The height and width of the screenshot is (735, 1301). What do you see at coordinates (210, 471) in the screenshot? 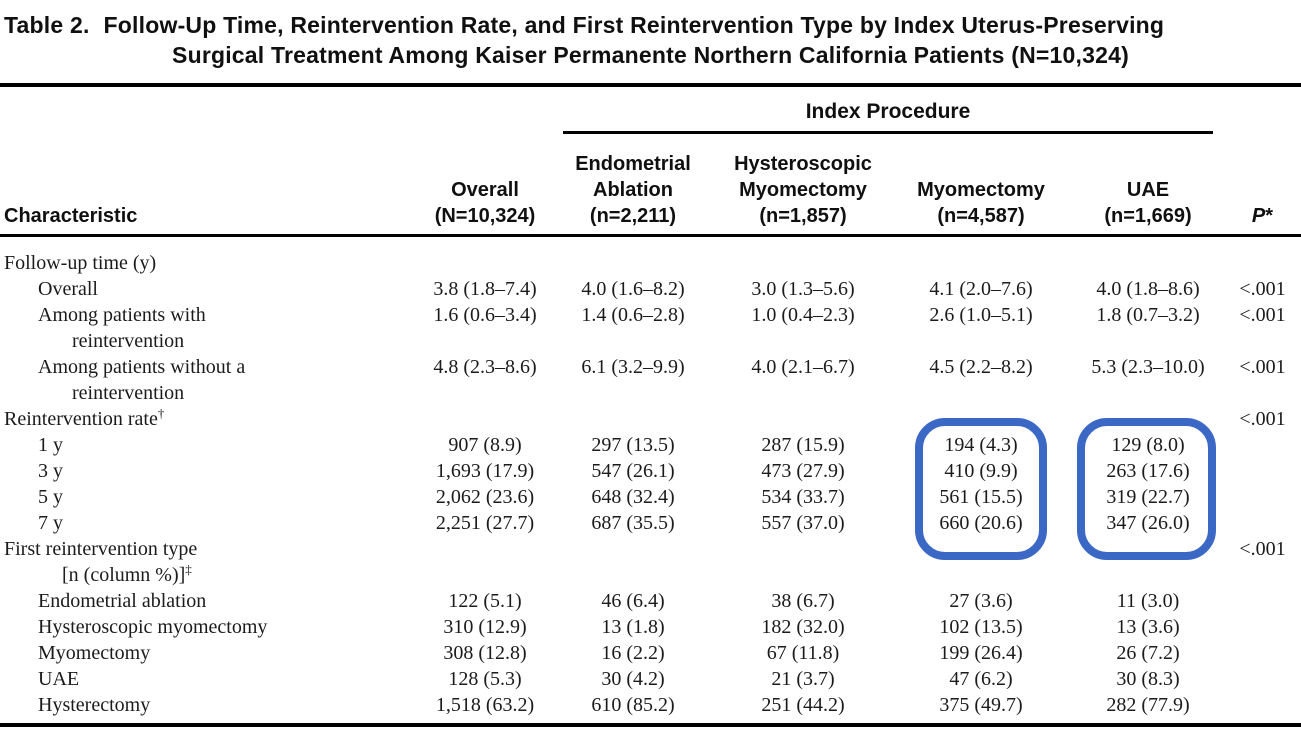
I see `row-label-line: 3 y` at bounding box center [210, 471].